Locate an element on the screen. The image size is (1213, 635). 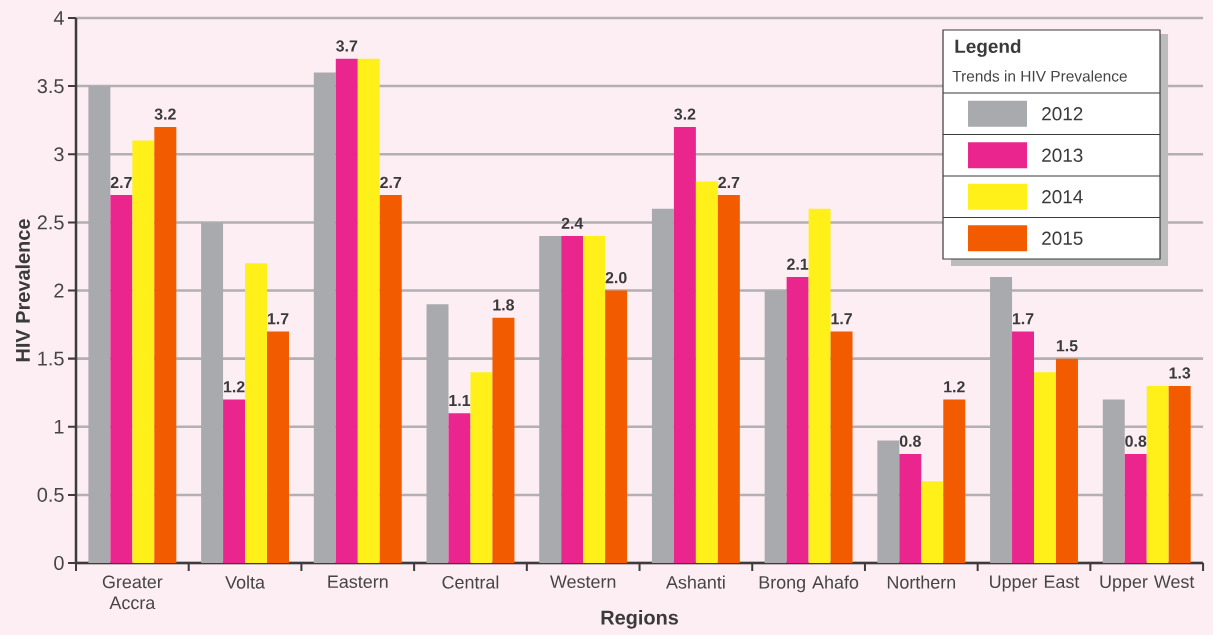
annotation: Trends in HIV Prevalence is located at coordinates (1039, 76).